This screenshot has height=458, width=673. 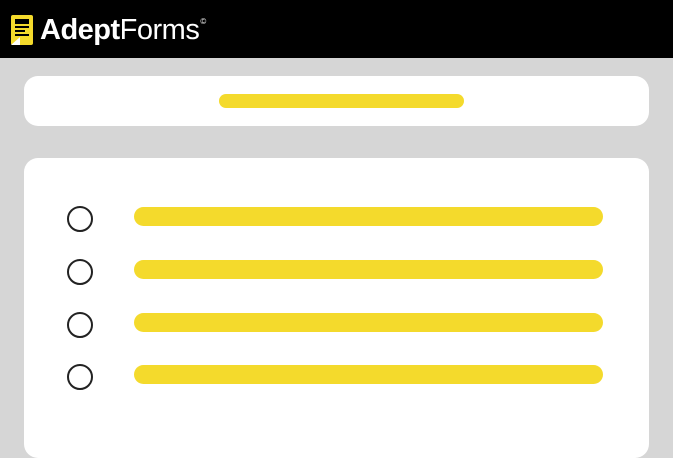 I want to click on question-title-card, so click(x=336, y=101).